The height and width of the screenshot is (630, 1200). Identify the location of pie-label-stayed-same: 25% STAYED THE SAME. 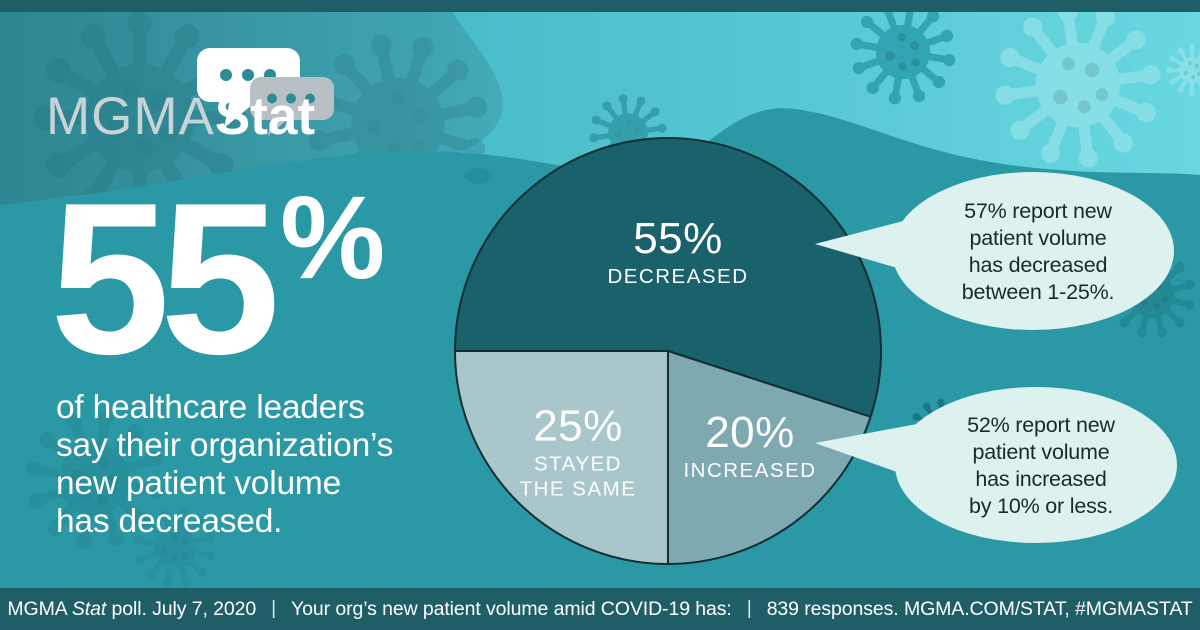
(578, 450).